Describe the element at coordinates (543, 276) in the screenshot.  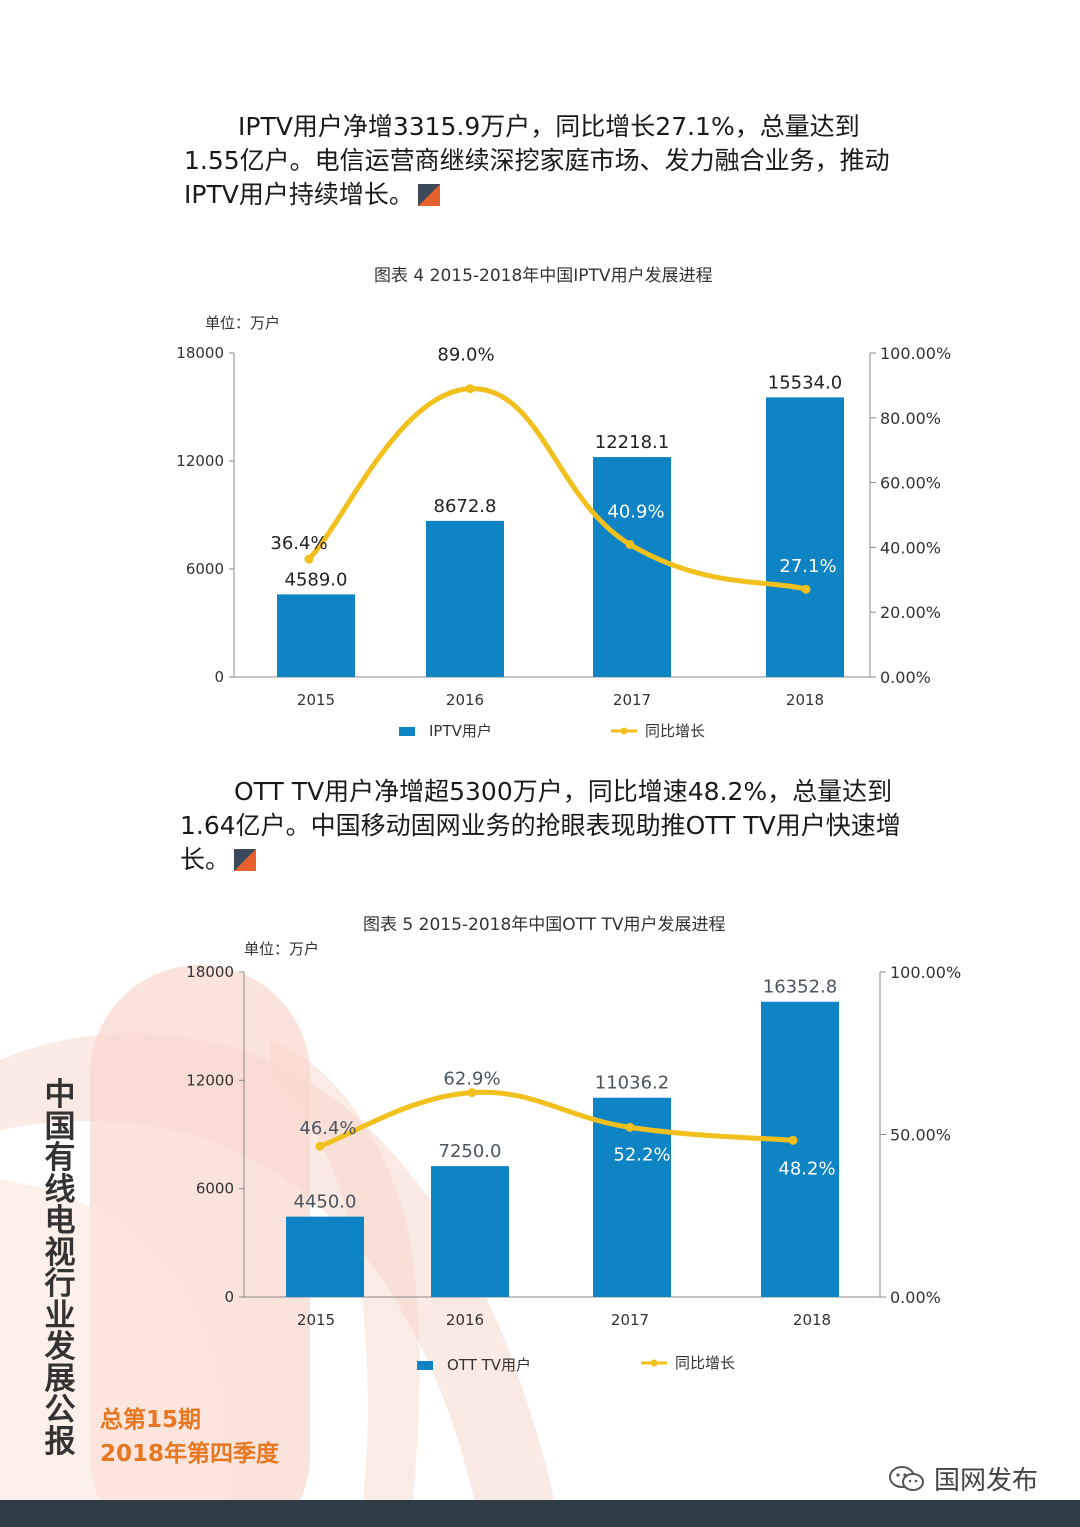
I see `chart-4-title: 图表 4 2015-2018年中国IPTV用户发展进程` at that location.